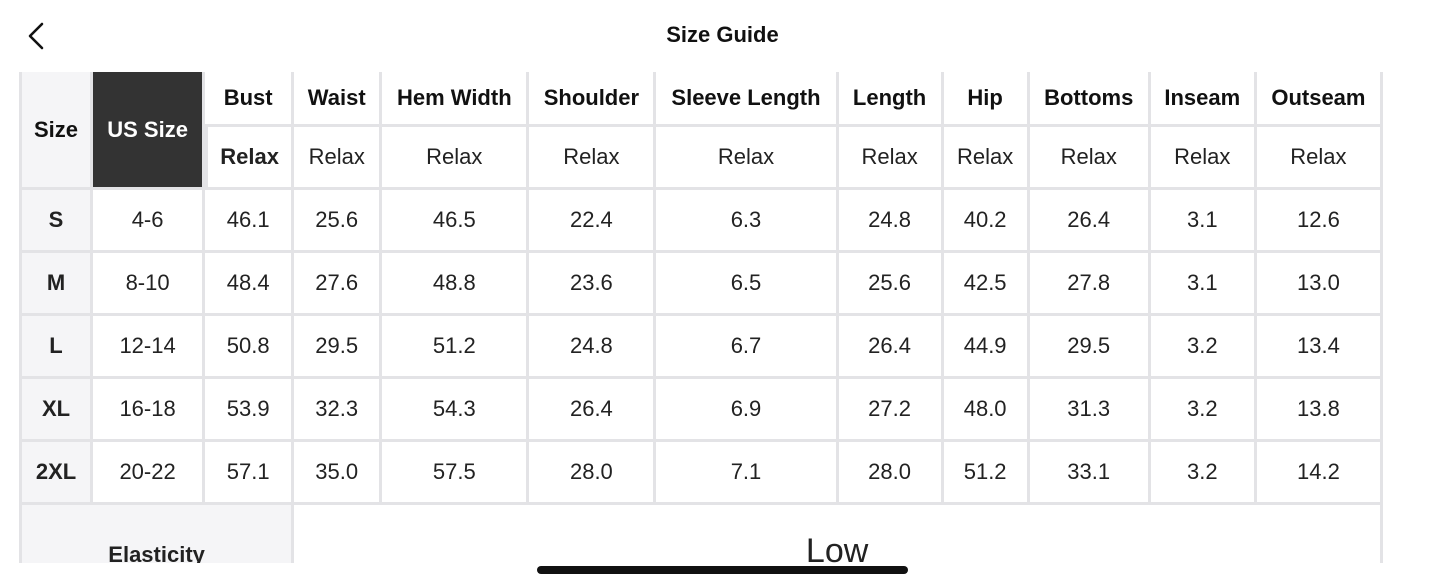 This screenshot has height=587, width=1445. Describe the element at coordinates (250, 99) in the screenshot. I see `column-header-bust: Bust` at that location.